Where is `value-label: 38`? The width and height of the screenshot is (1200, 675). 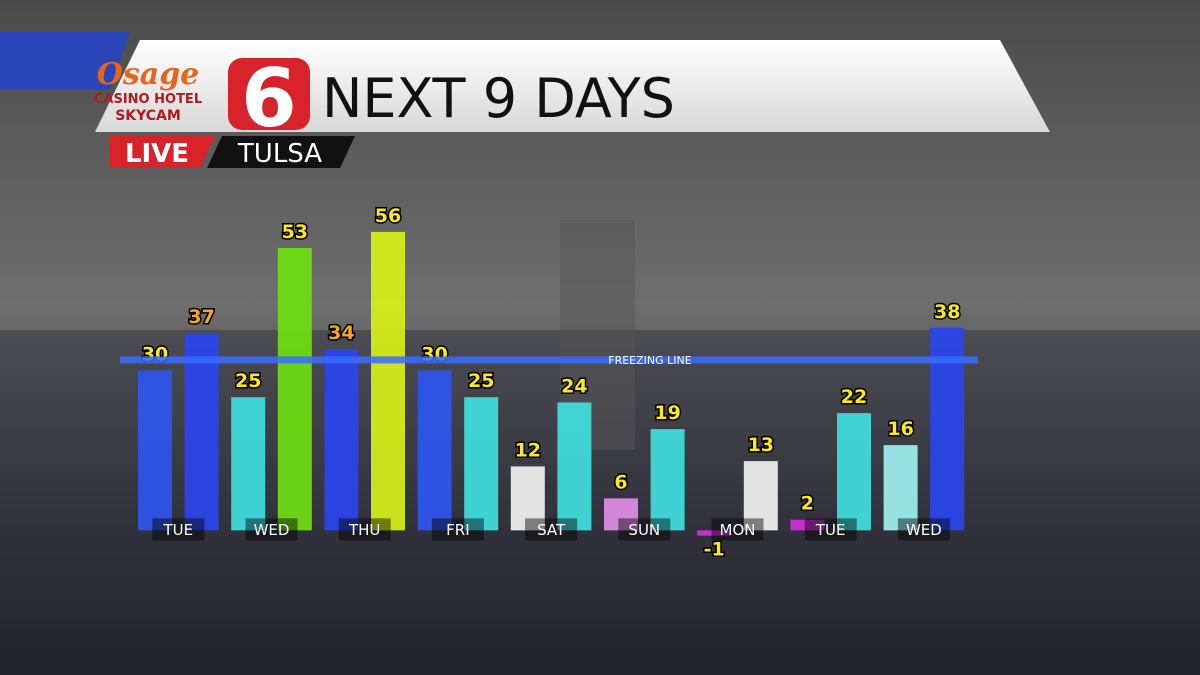 value-label: 38 is located at coordinates (947, 312).